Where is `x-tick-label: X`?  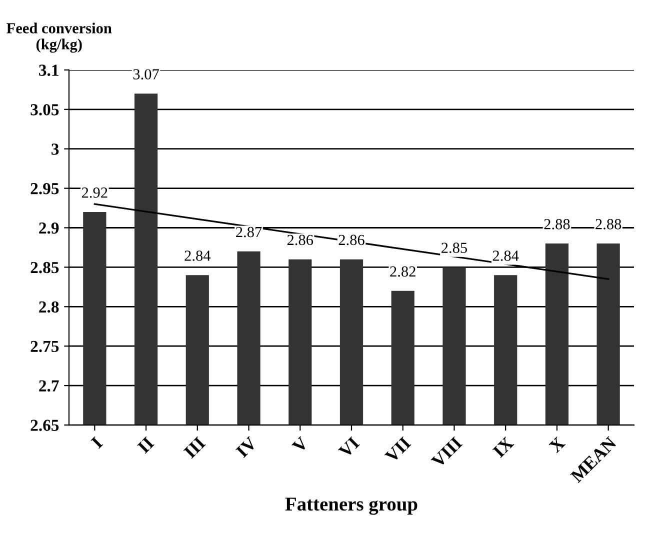 x-tick-label: X is located at coordinates (557, 445).